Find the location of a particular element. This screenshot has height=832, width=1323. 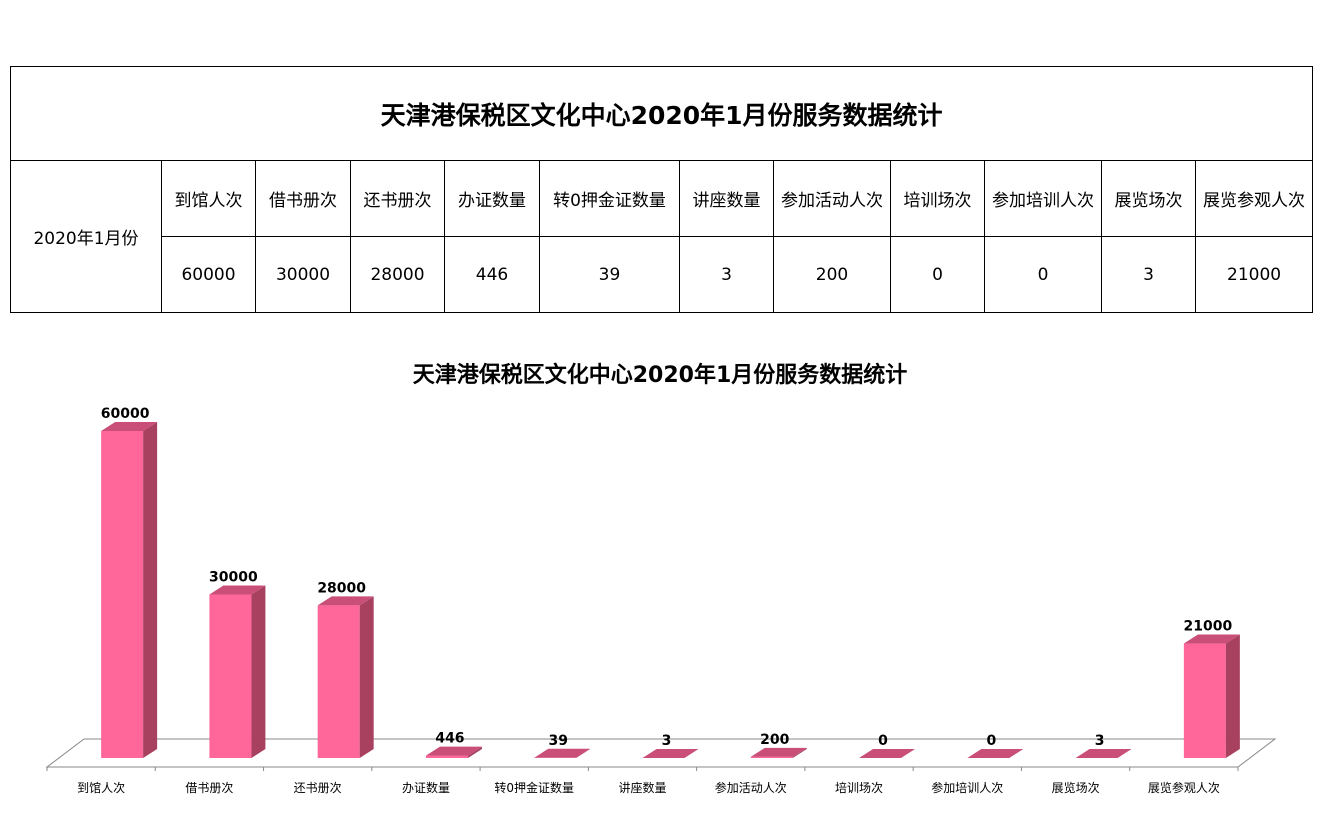

chart-title: 天津港保税区文化中心2020年1月份服务数据统计 is located at coordinates (660, 375).